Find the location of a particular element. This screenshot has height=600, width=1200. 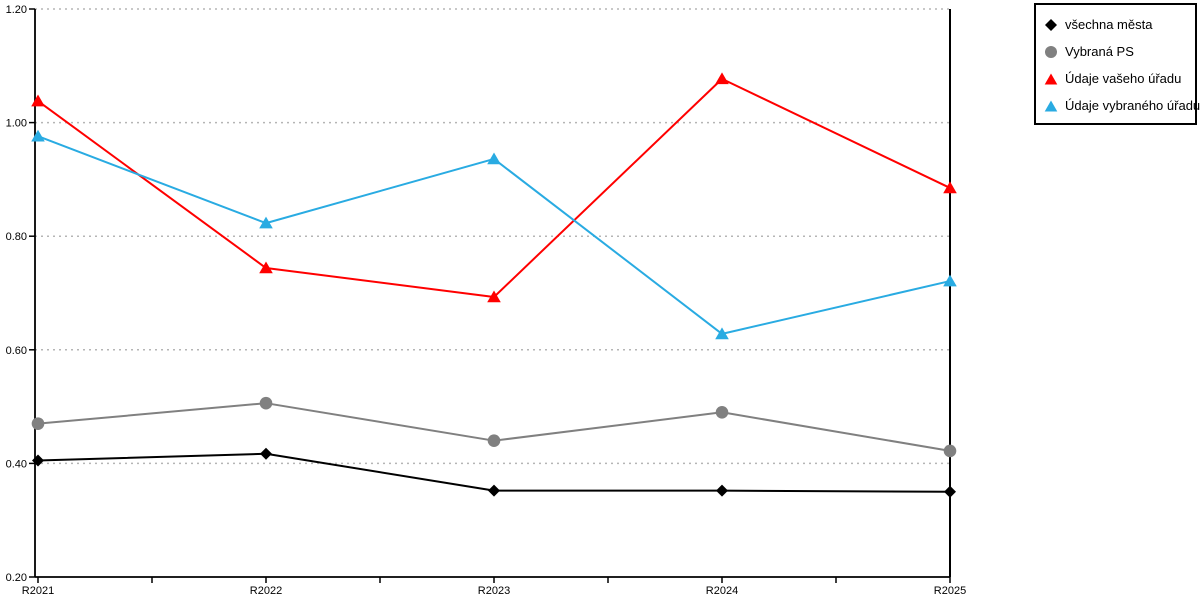

x-tick-label: R2025 is located at coordinates (950, 591).